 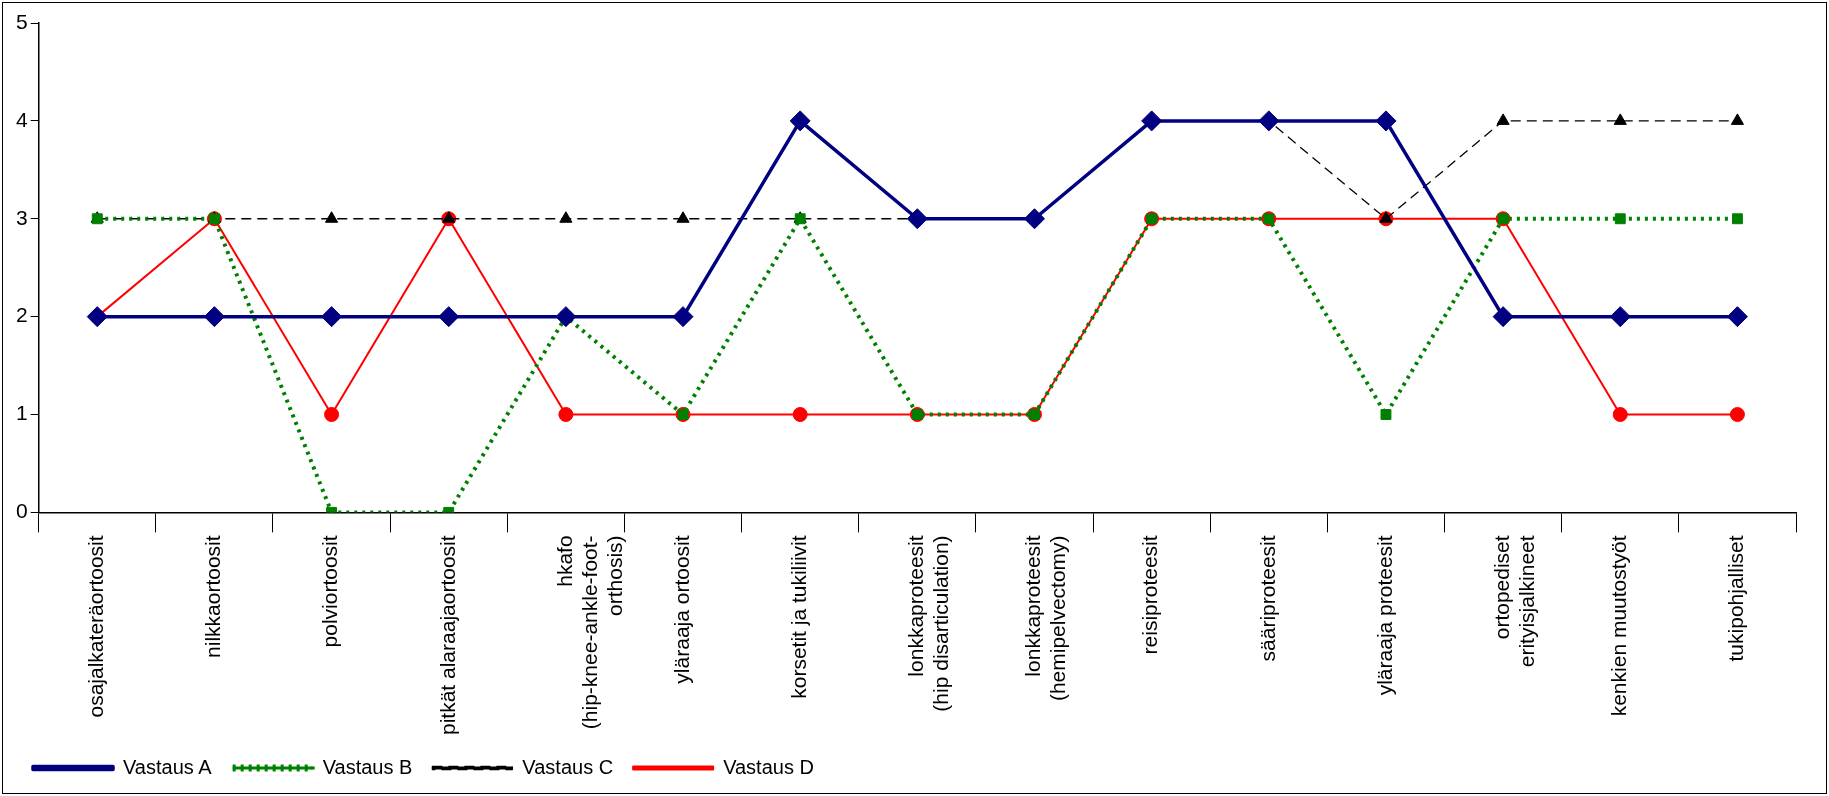 What do you see at coordinates (330, 591) in the screenshot?
I see `x-tick-label: polviortoosit` at bounding box center [330, 591].